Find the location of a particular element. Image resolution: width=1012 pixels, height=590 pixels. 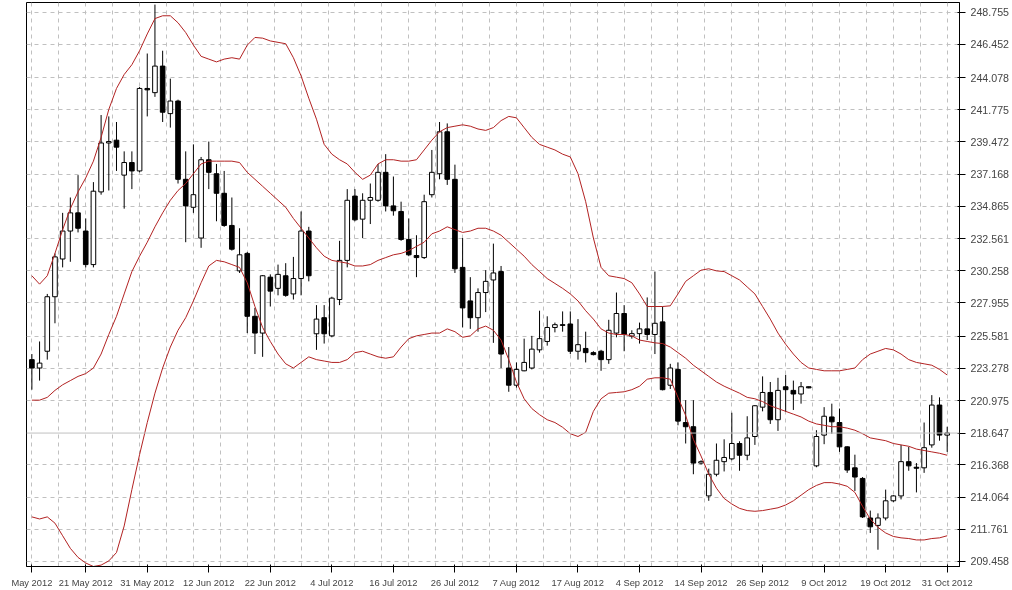

y-tick-label: 237.168 is located at coordinates (990, 174).